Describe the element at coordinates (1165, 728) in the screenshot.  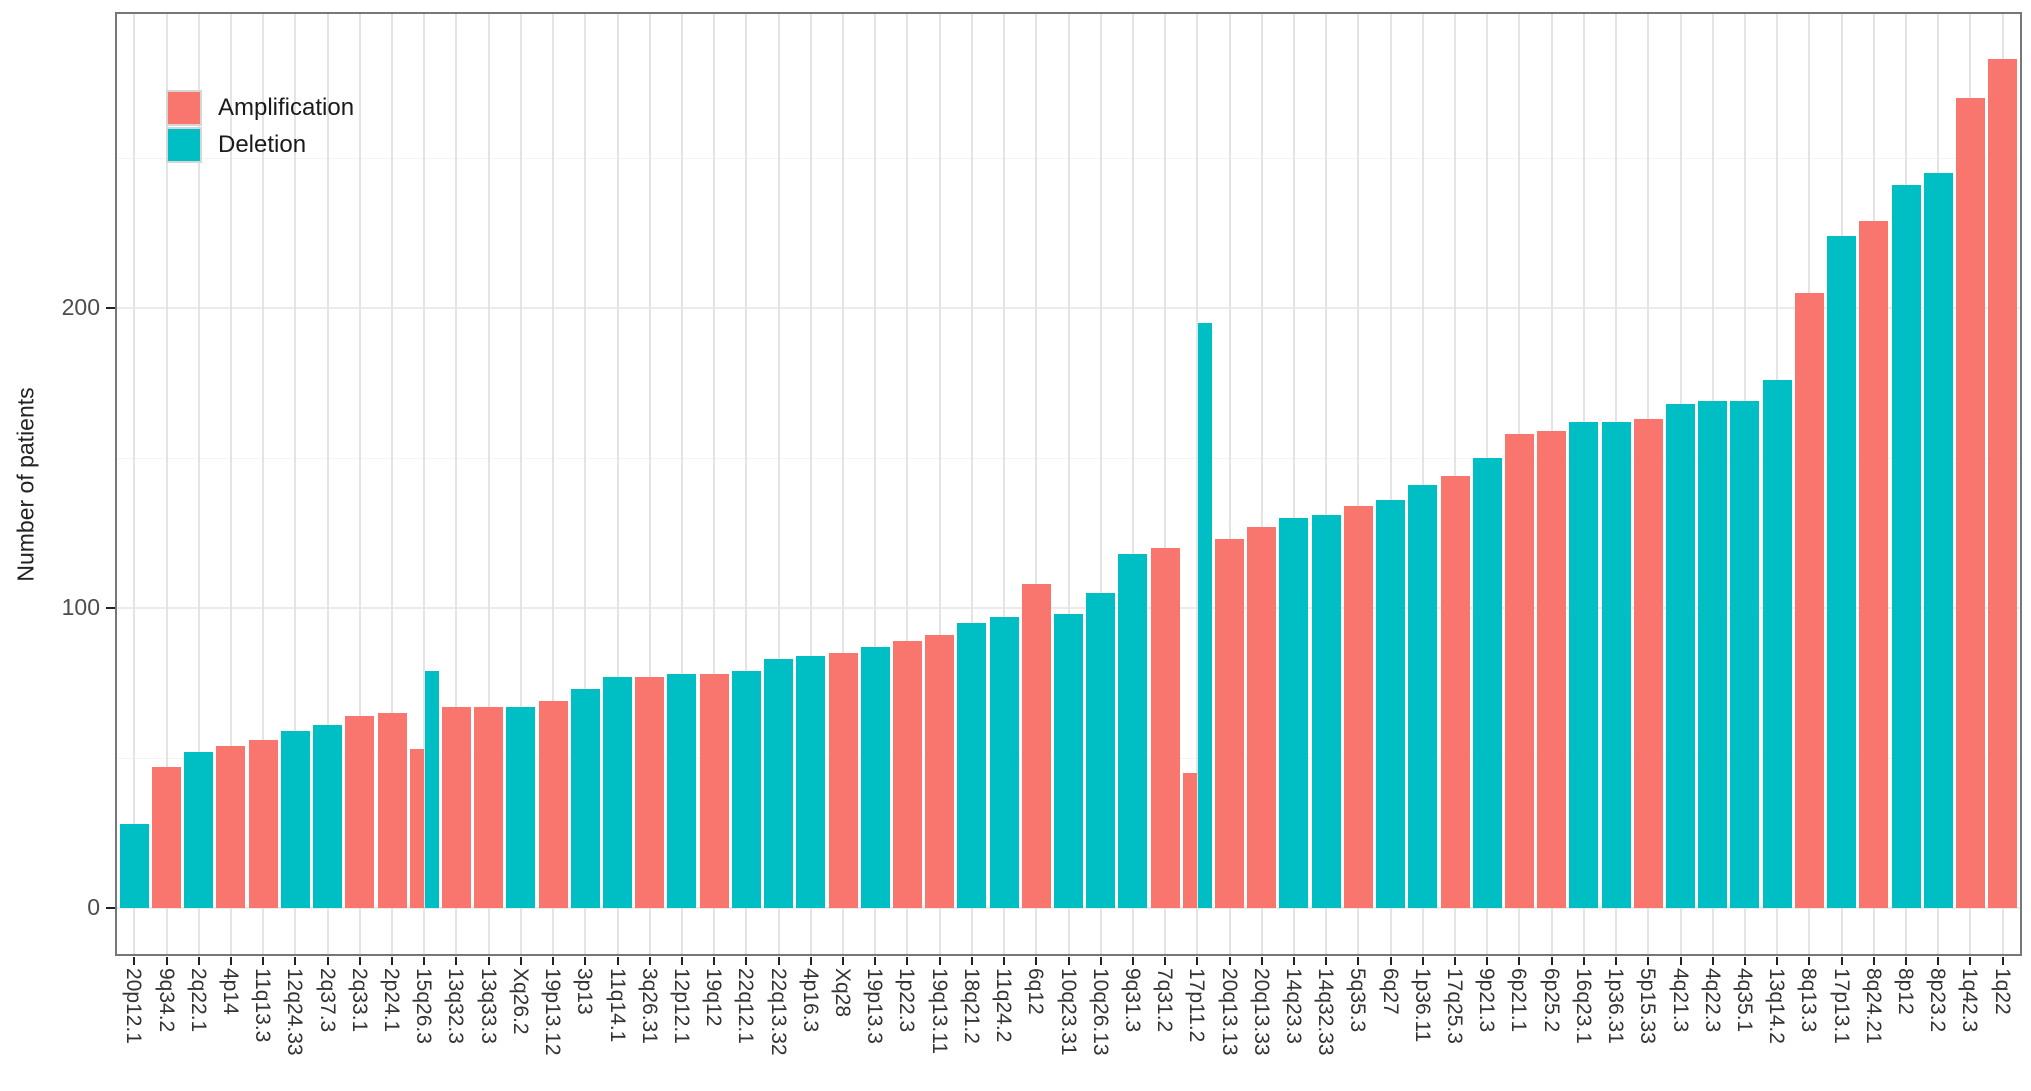
I see `bar-7q31.2-amplification` at that location.